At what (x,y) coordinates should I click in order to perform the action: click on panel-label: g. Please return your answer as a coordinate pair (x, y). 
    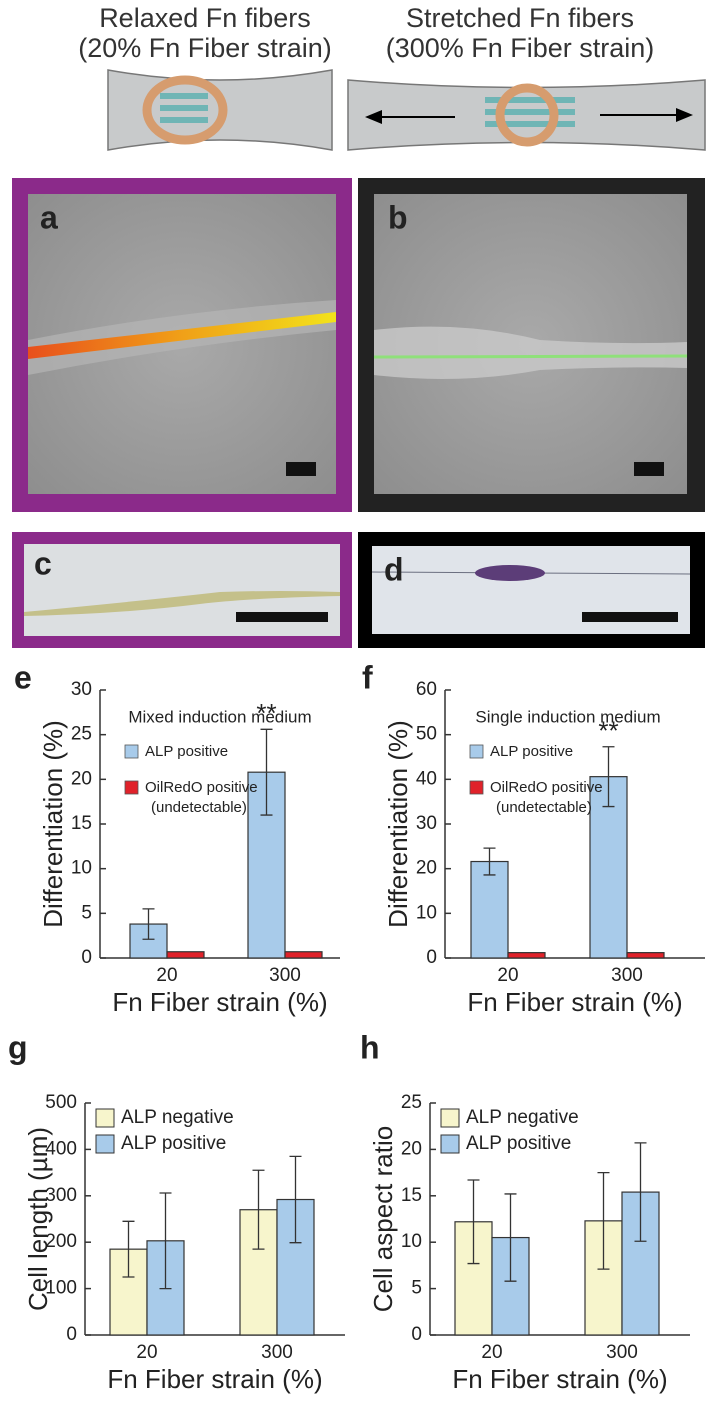
    Looking at the image, I should click on (18, 1047).